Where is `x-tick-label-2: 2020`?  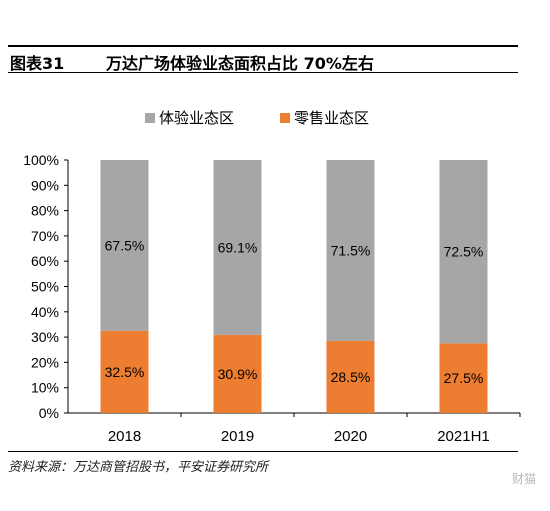
x-tick-label-2: 2020 is located at coordinates (350, 436).